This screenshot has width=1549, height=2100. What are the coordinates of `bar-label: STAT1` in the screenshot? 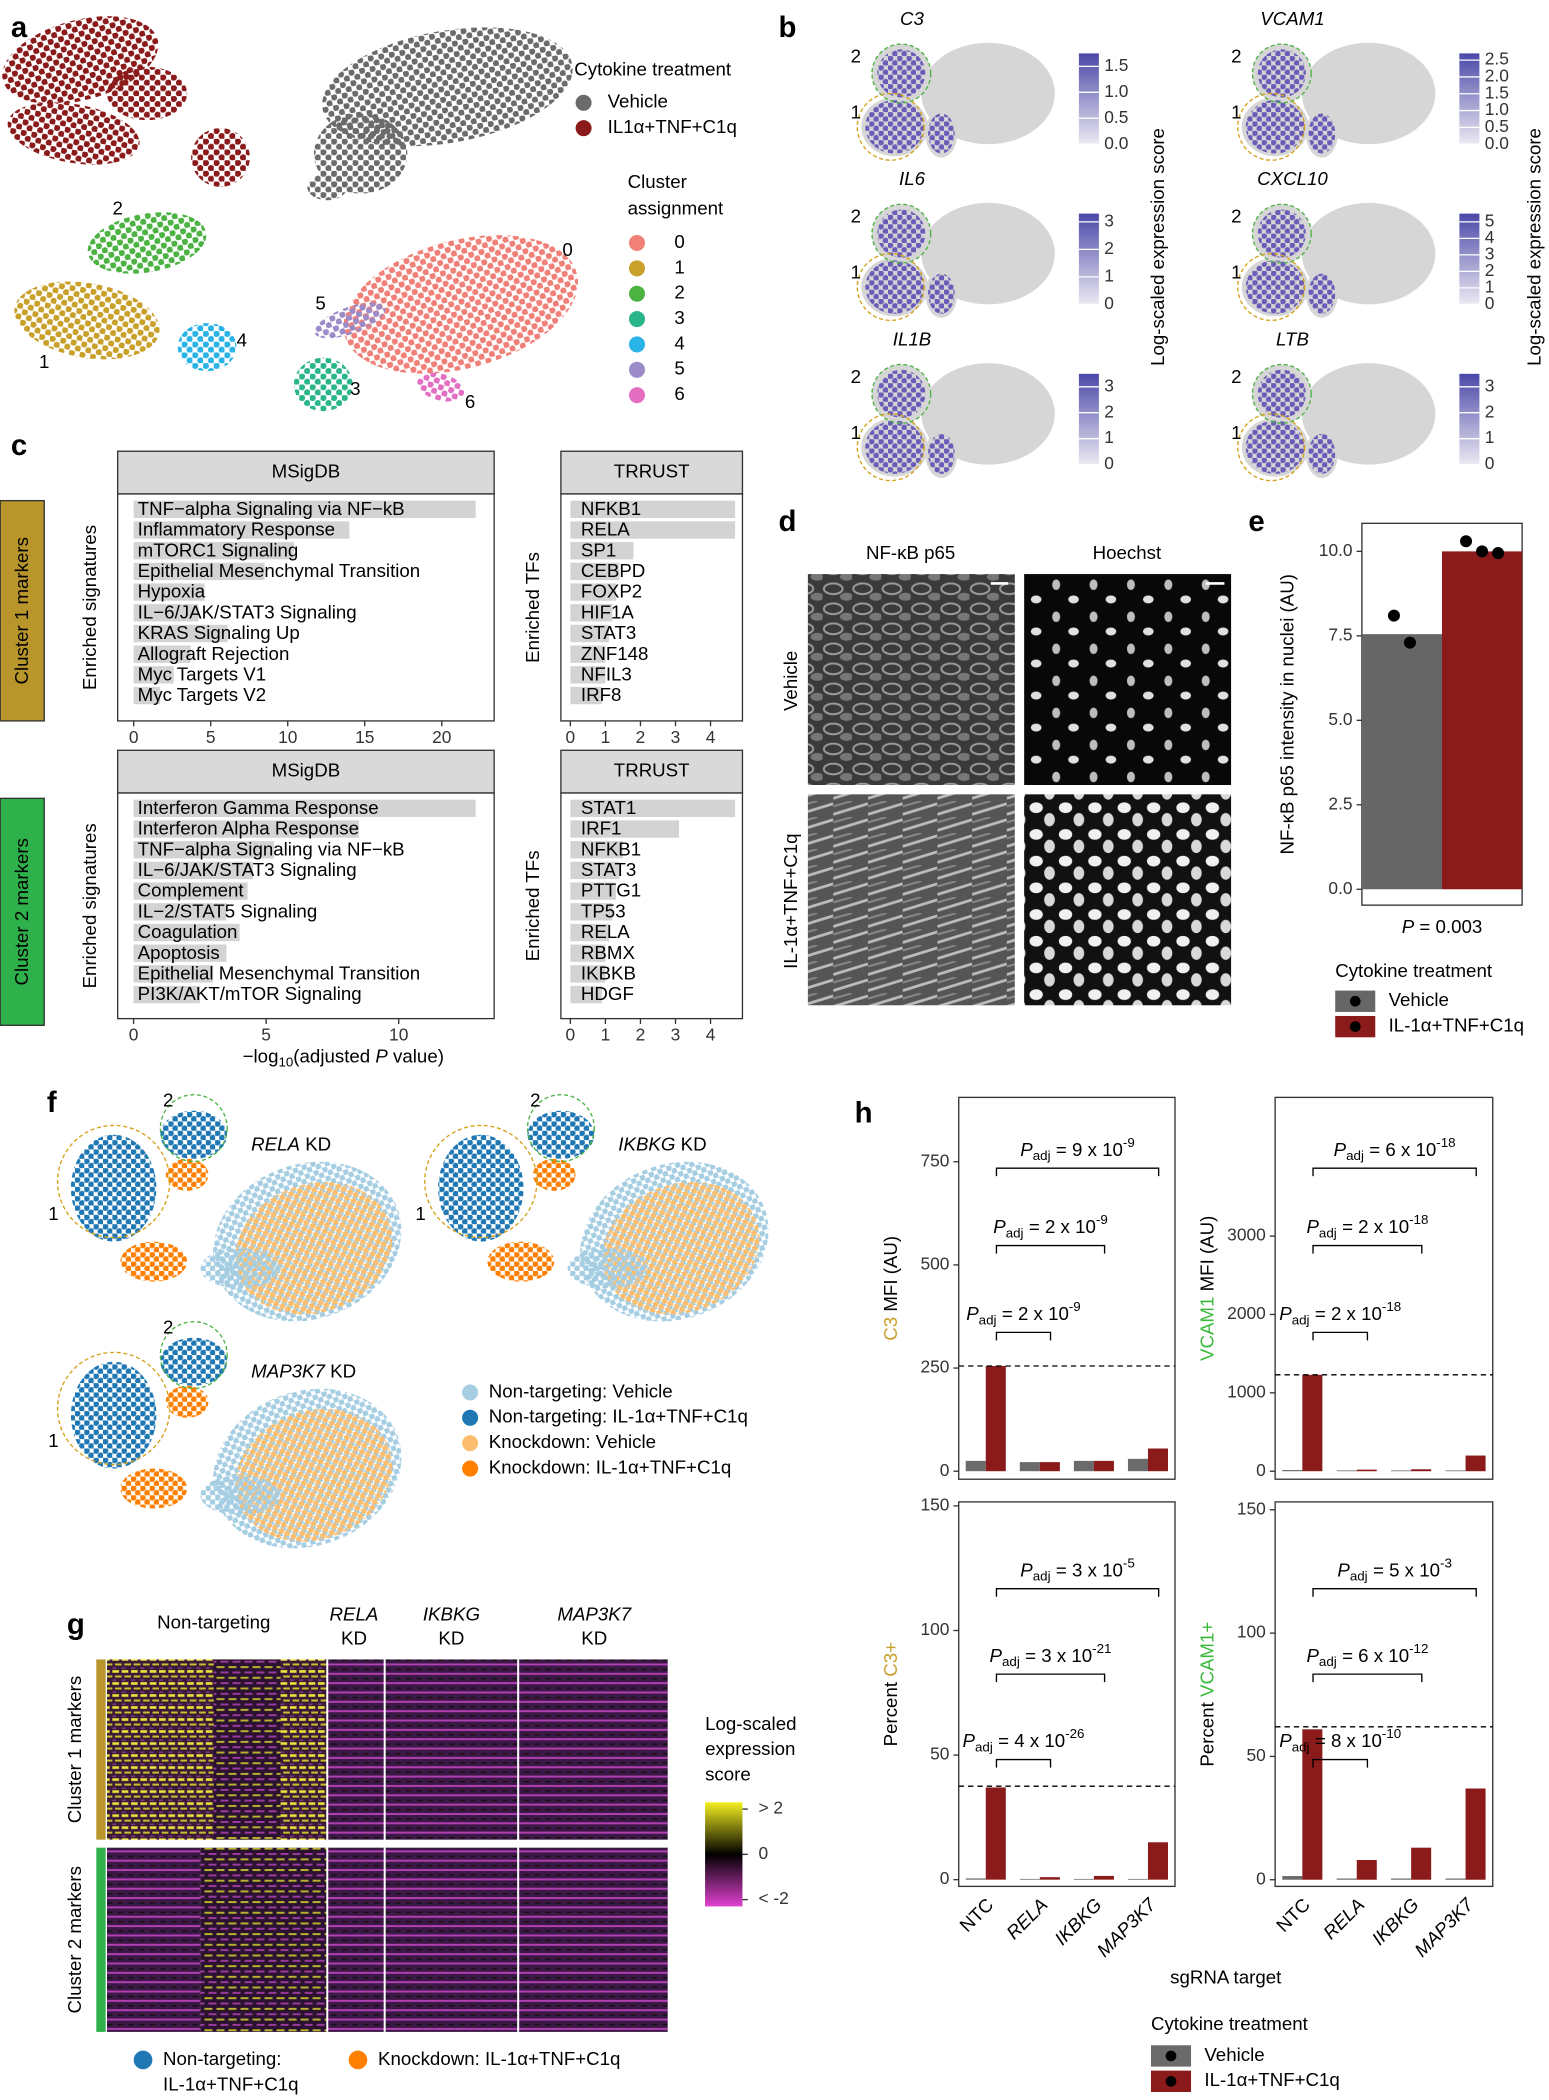 It's located at (608, 807).